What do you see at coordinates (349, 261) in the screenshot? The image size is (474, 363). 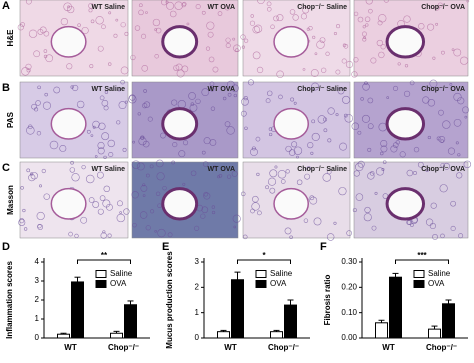 I see `y-tick-label: 0.30` at bounding box center [349, 261].